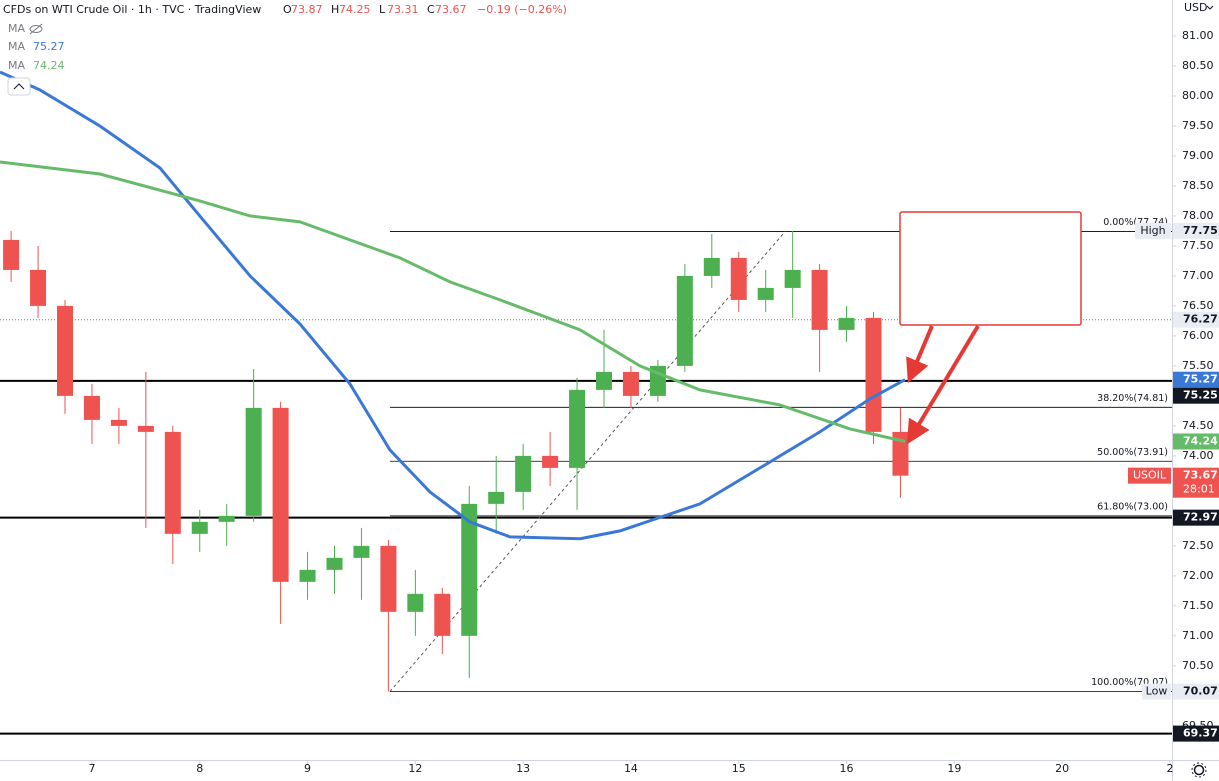 This screenshot has width=1219, height=781. Describe the element at coordinates (1198, 125) in the screenshot. I see `y-tick-label: 79.50` at that location.